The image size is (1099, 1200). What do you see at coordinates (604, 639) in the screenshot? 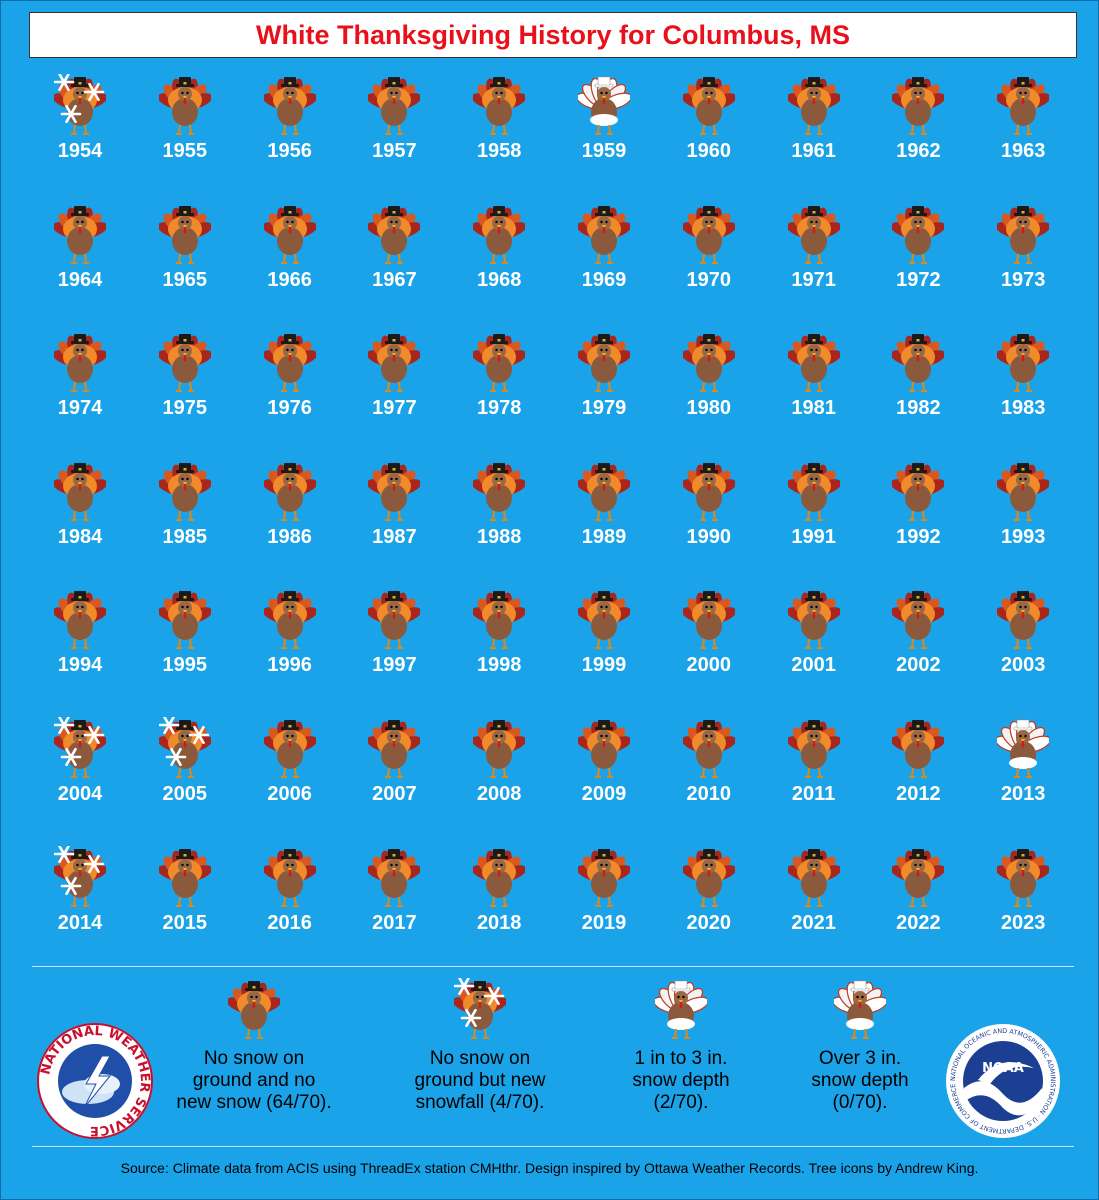
I see `year-cell-1999: 1999` at bounding box center [604, 639].